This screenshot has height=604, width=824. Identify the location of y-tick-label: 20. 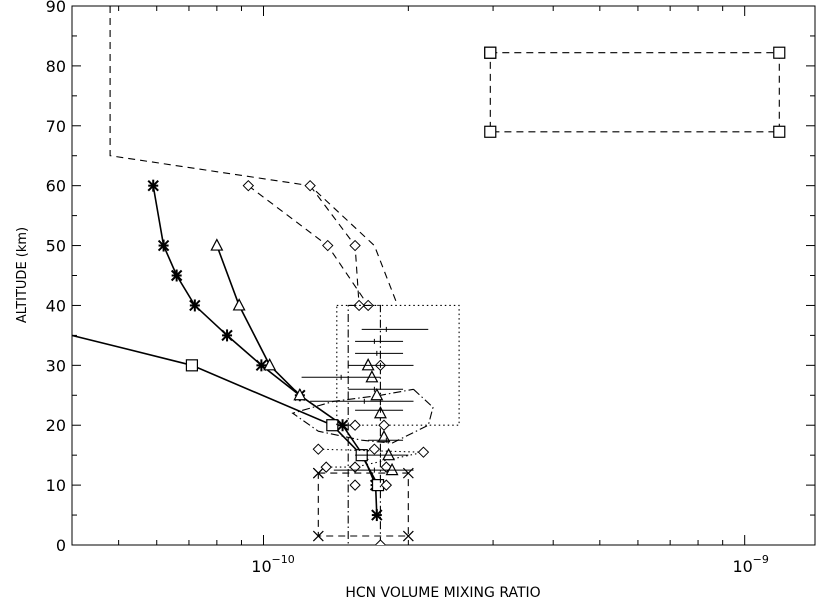
(56, 425).